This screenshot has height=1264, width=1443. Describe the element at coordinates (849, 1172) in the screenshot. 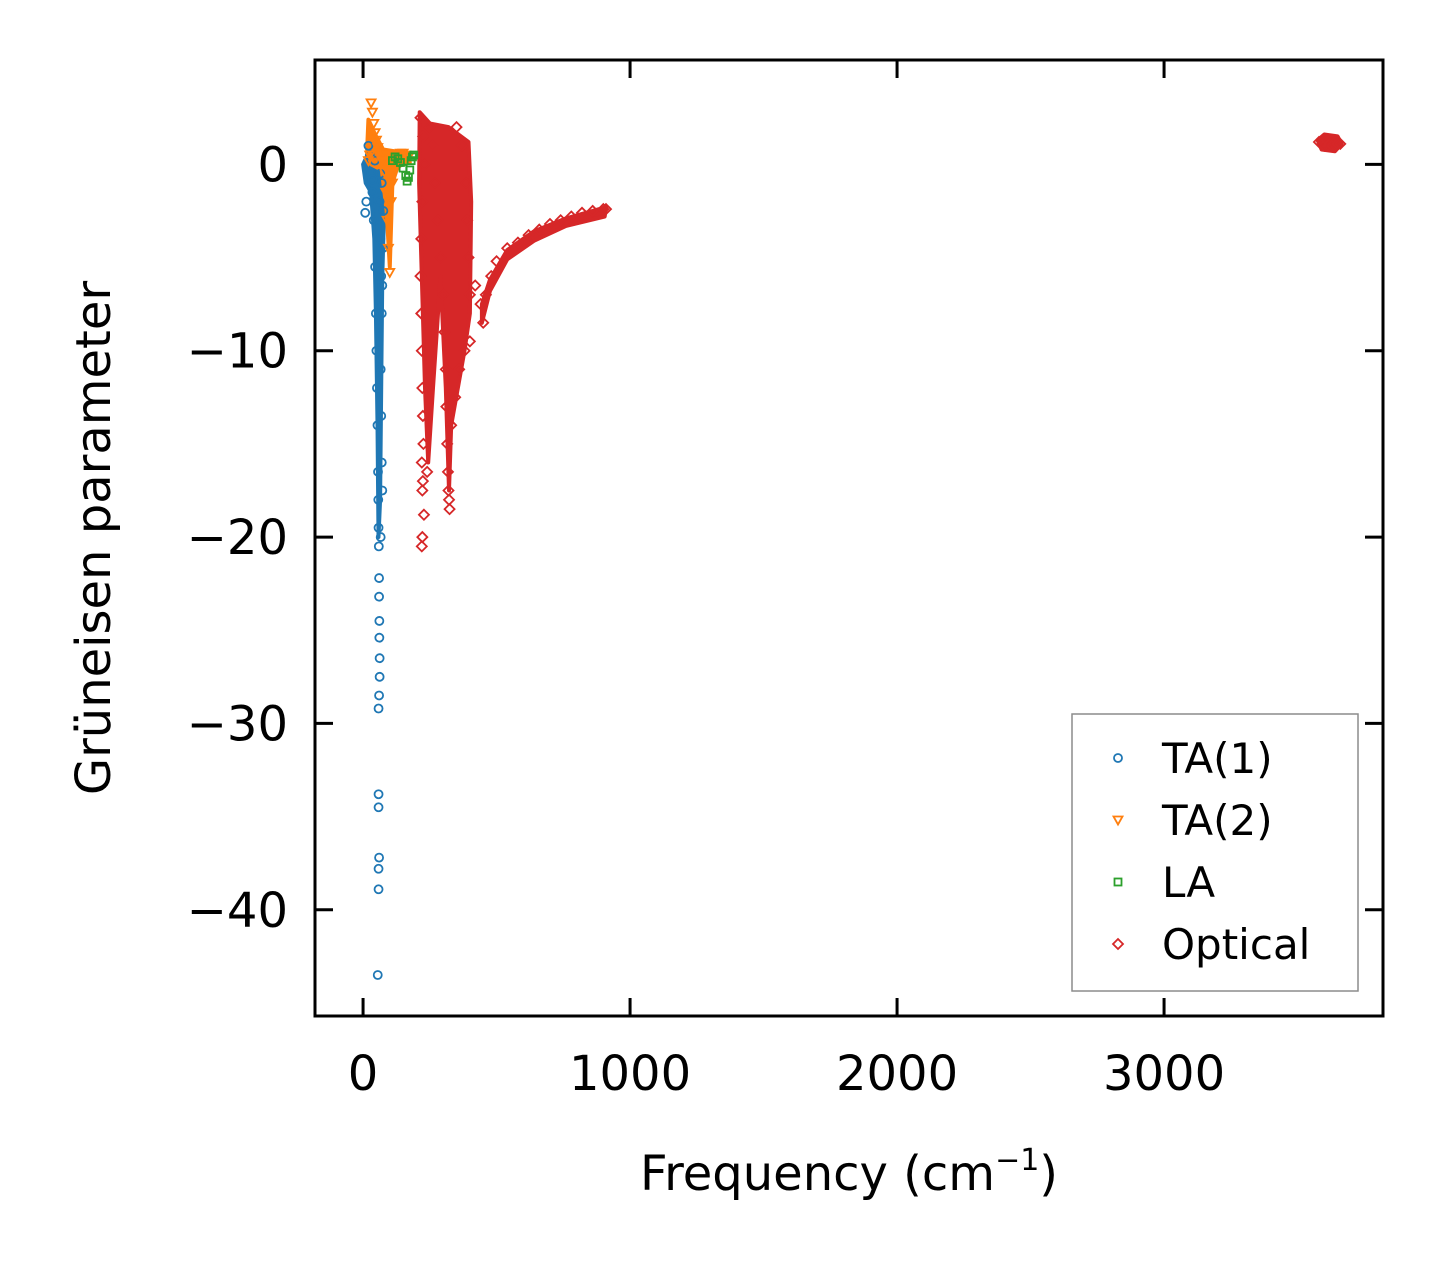

I see `x-axis-label: Frequency (cm−1)` at that location.